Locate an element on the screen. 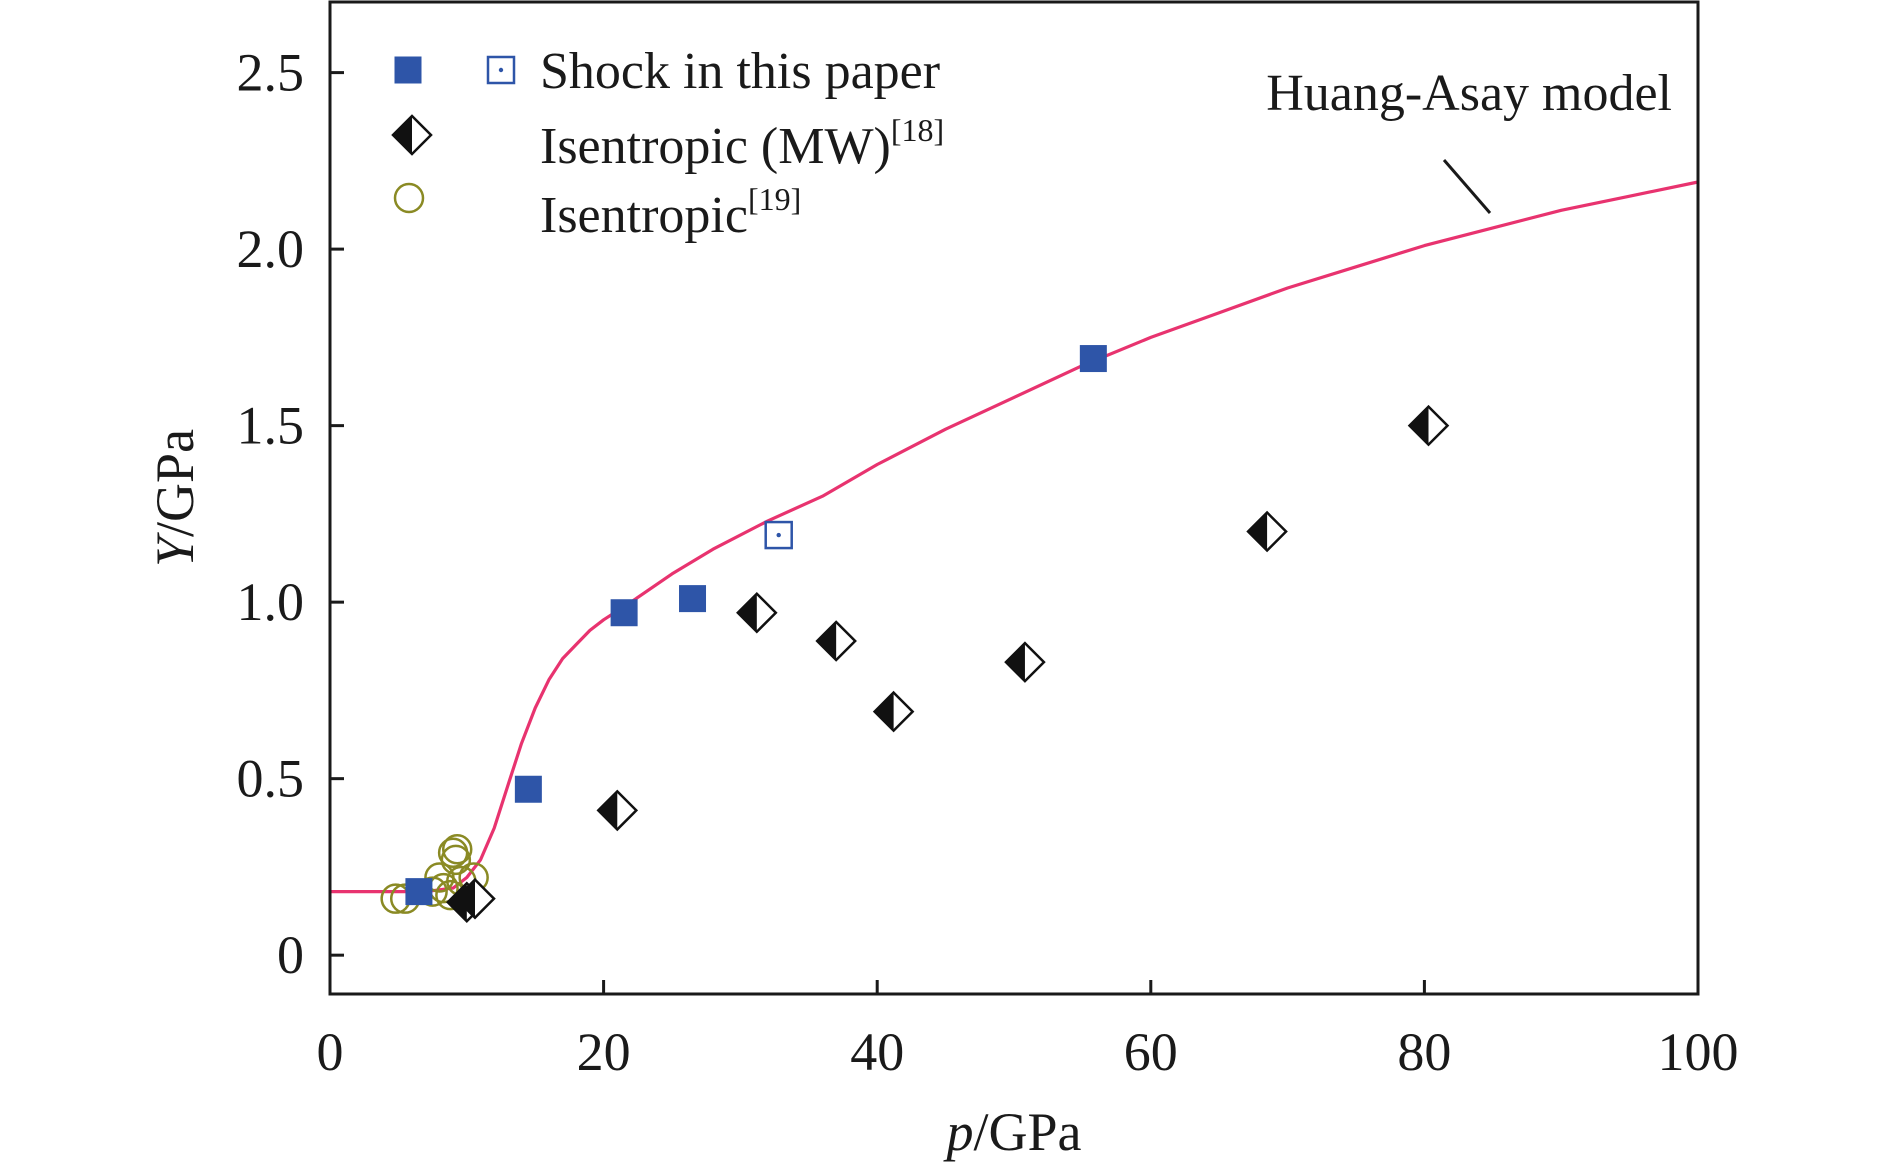  legend-label-isentropic-mw-text: Isentropic (MW) is located at coordinates (715, 146).